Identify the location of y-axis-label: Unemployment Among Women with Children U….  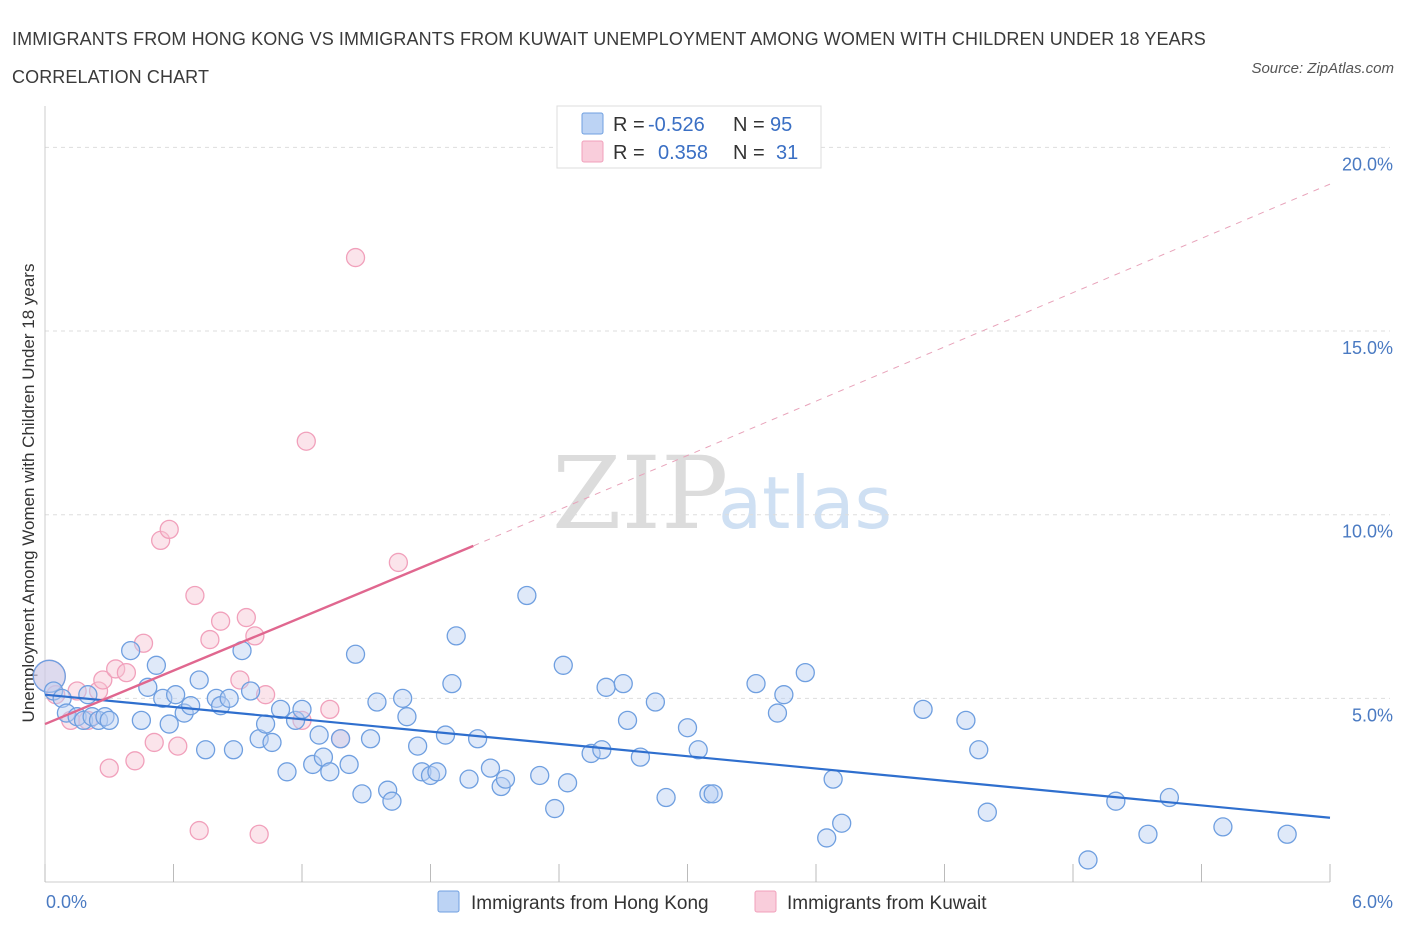
(28, 493).